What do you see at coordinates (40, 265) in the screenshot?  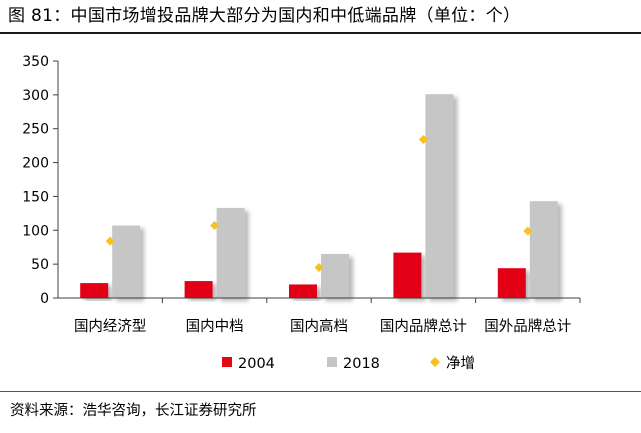 I see `y-tick-label: 50` at bounding box center [40, 265].